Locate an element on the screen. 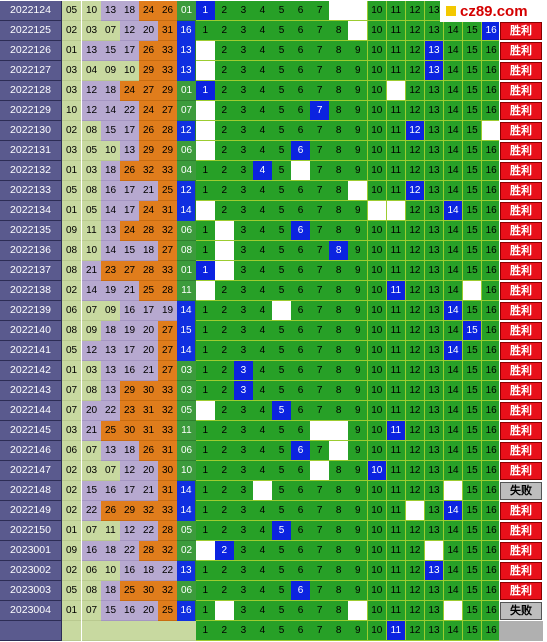 Image resolution: width=547 pixels, height=642 pixels. draw-number: 28 is located at coordinates (167, 131).